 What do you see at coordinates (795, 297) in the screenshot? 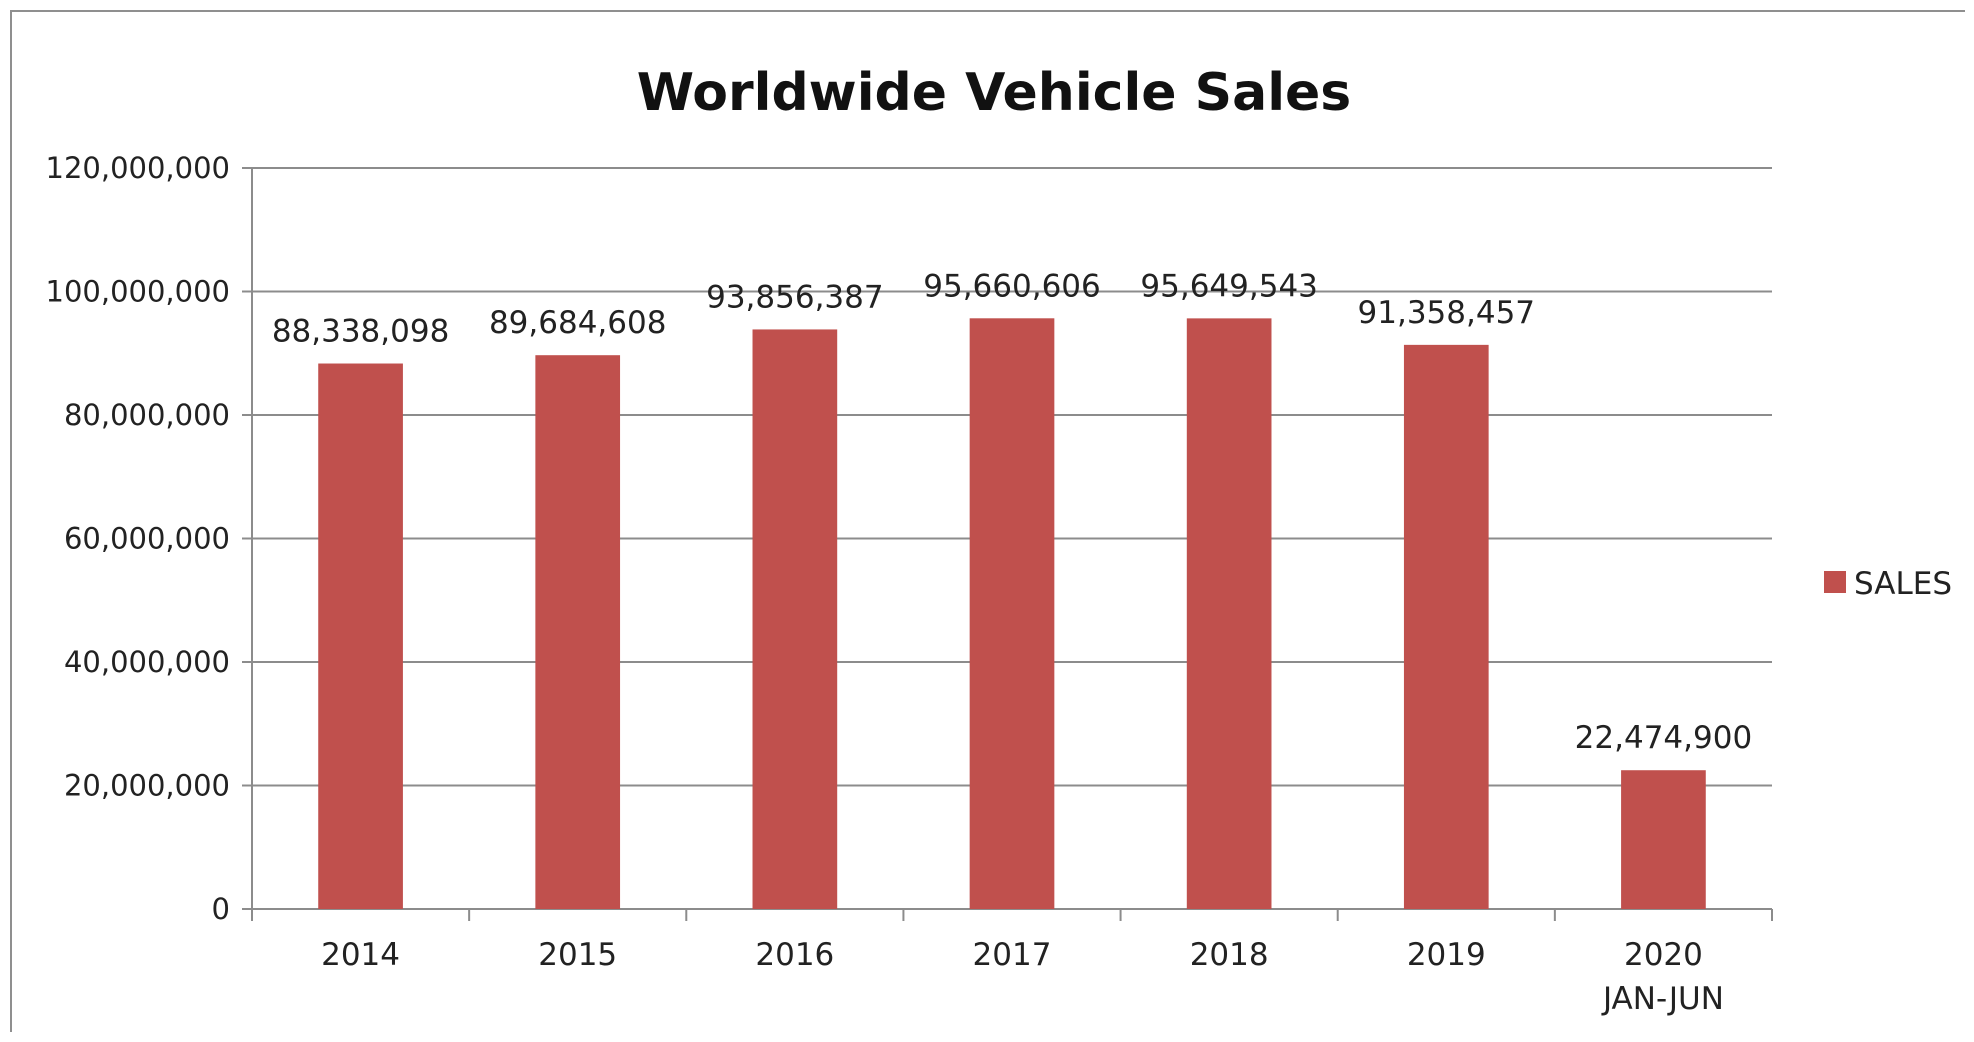
I see `data-label: 93,856,387` at bounding box center [795, 297].